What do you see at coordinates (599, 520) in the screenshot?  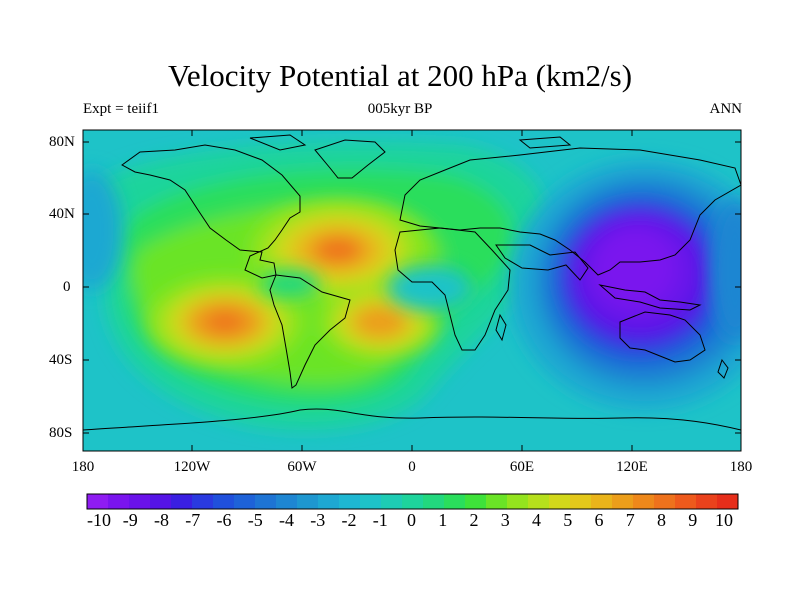 I see `colorbar-tick-label: 6` at bounding box center [599, 520].